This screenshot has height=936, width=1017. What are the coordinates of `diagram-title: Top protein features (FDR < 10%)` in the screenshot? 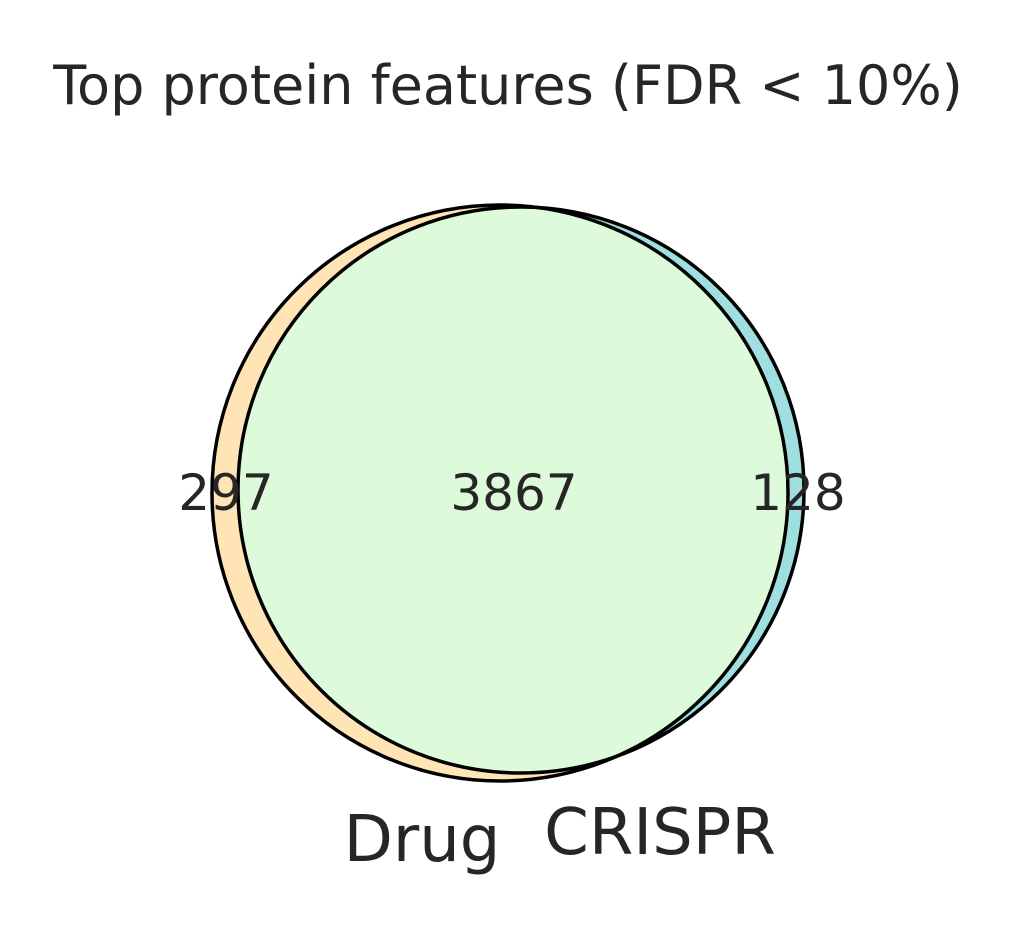 It's located at (507, 85).